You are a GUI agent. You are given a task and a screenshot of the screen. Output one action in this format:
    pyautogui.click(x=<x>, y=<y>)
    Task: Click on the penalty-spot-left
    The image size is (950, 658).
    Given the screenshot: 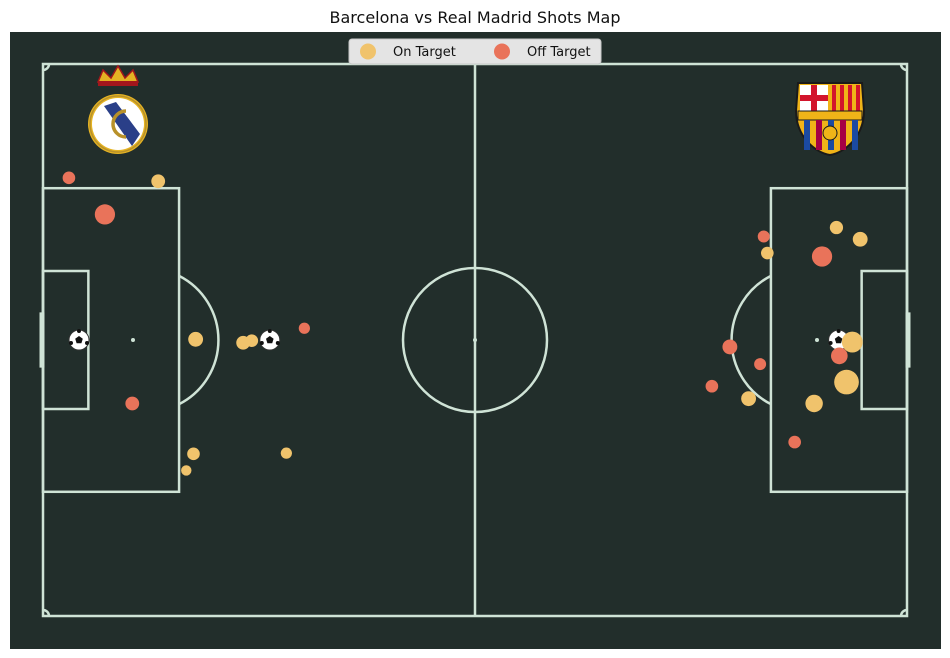 What is the action you would take?
    pyautogui.click(x=133, y=340)
    